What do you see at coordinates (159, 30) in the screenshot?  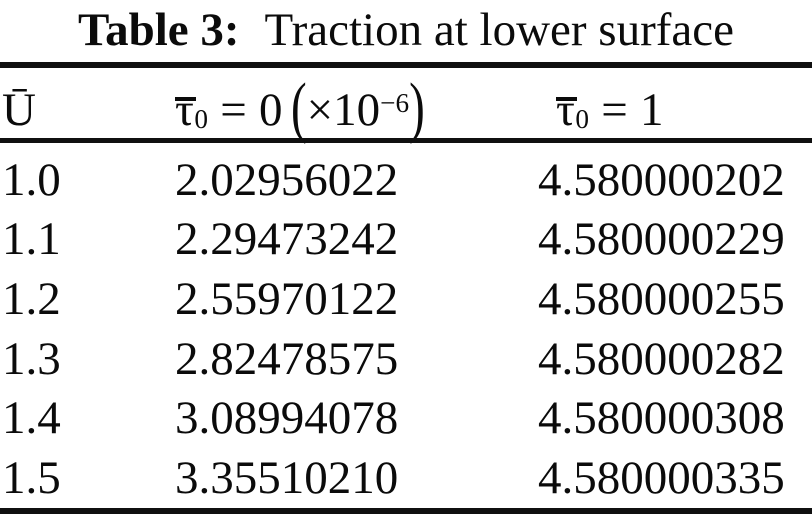 I see `caption-label: Table 3:` at bounding box center [159, 30].